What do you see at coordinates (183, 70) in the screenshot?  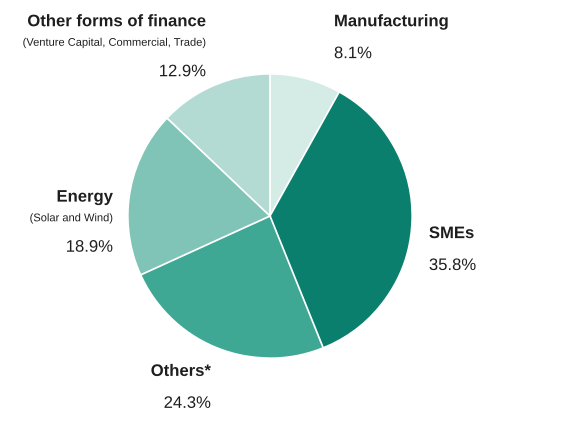 I see `data-label: 12.9%` at bounding box center [183, 70].